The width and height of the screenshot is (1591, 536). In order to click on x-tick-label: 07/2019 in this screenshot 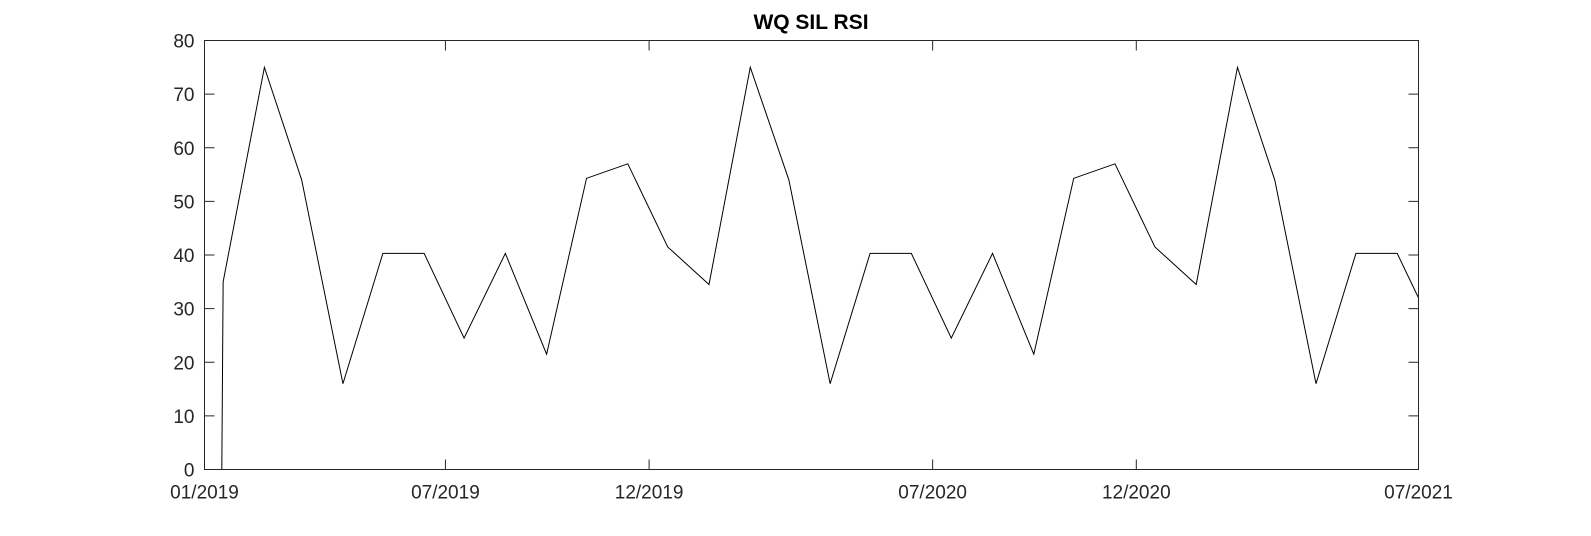, I will do `click(445, 493)`.